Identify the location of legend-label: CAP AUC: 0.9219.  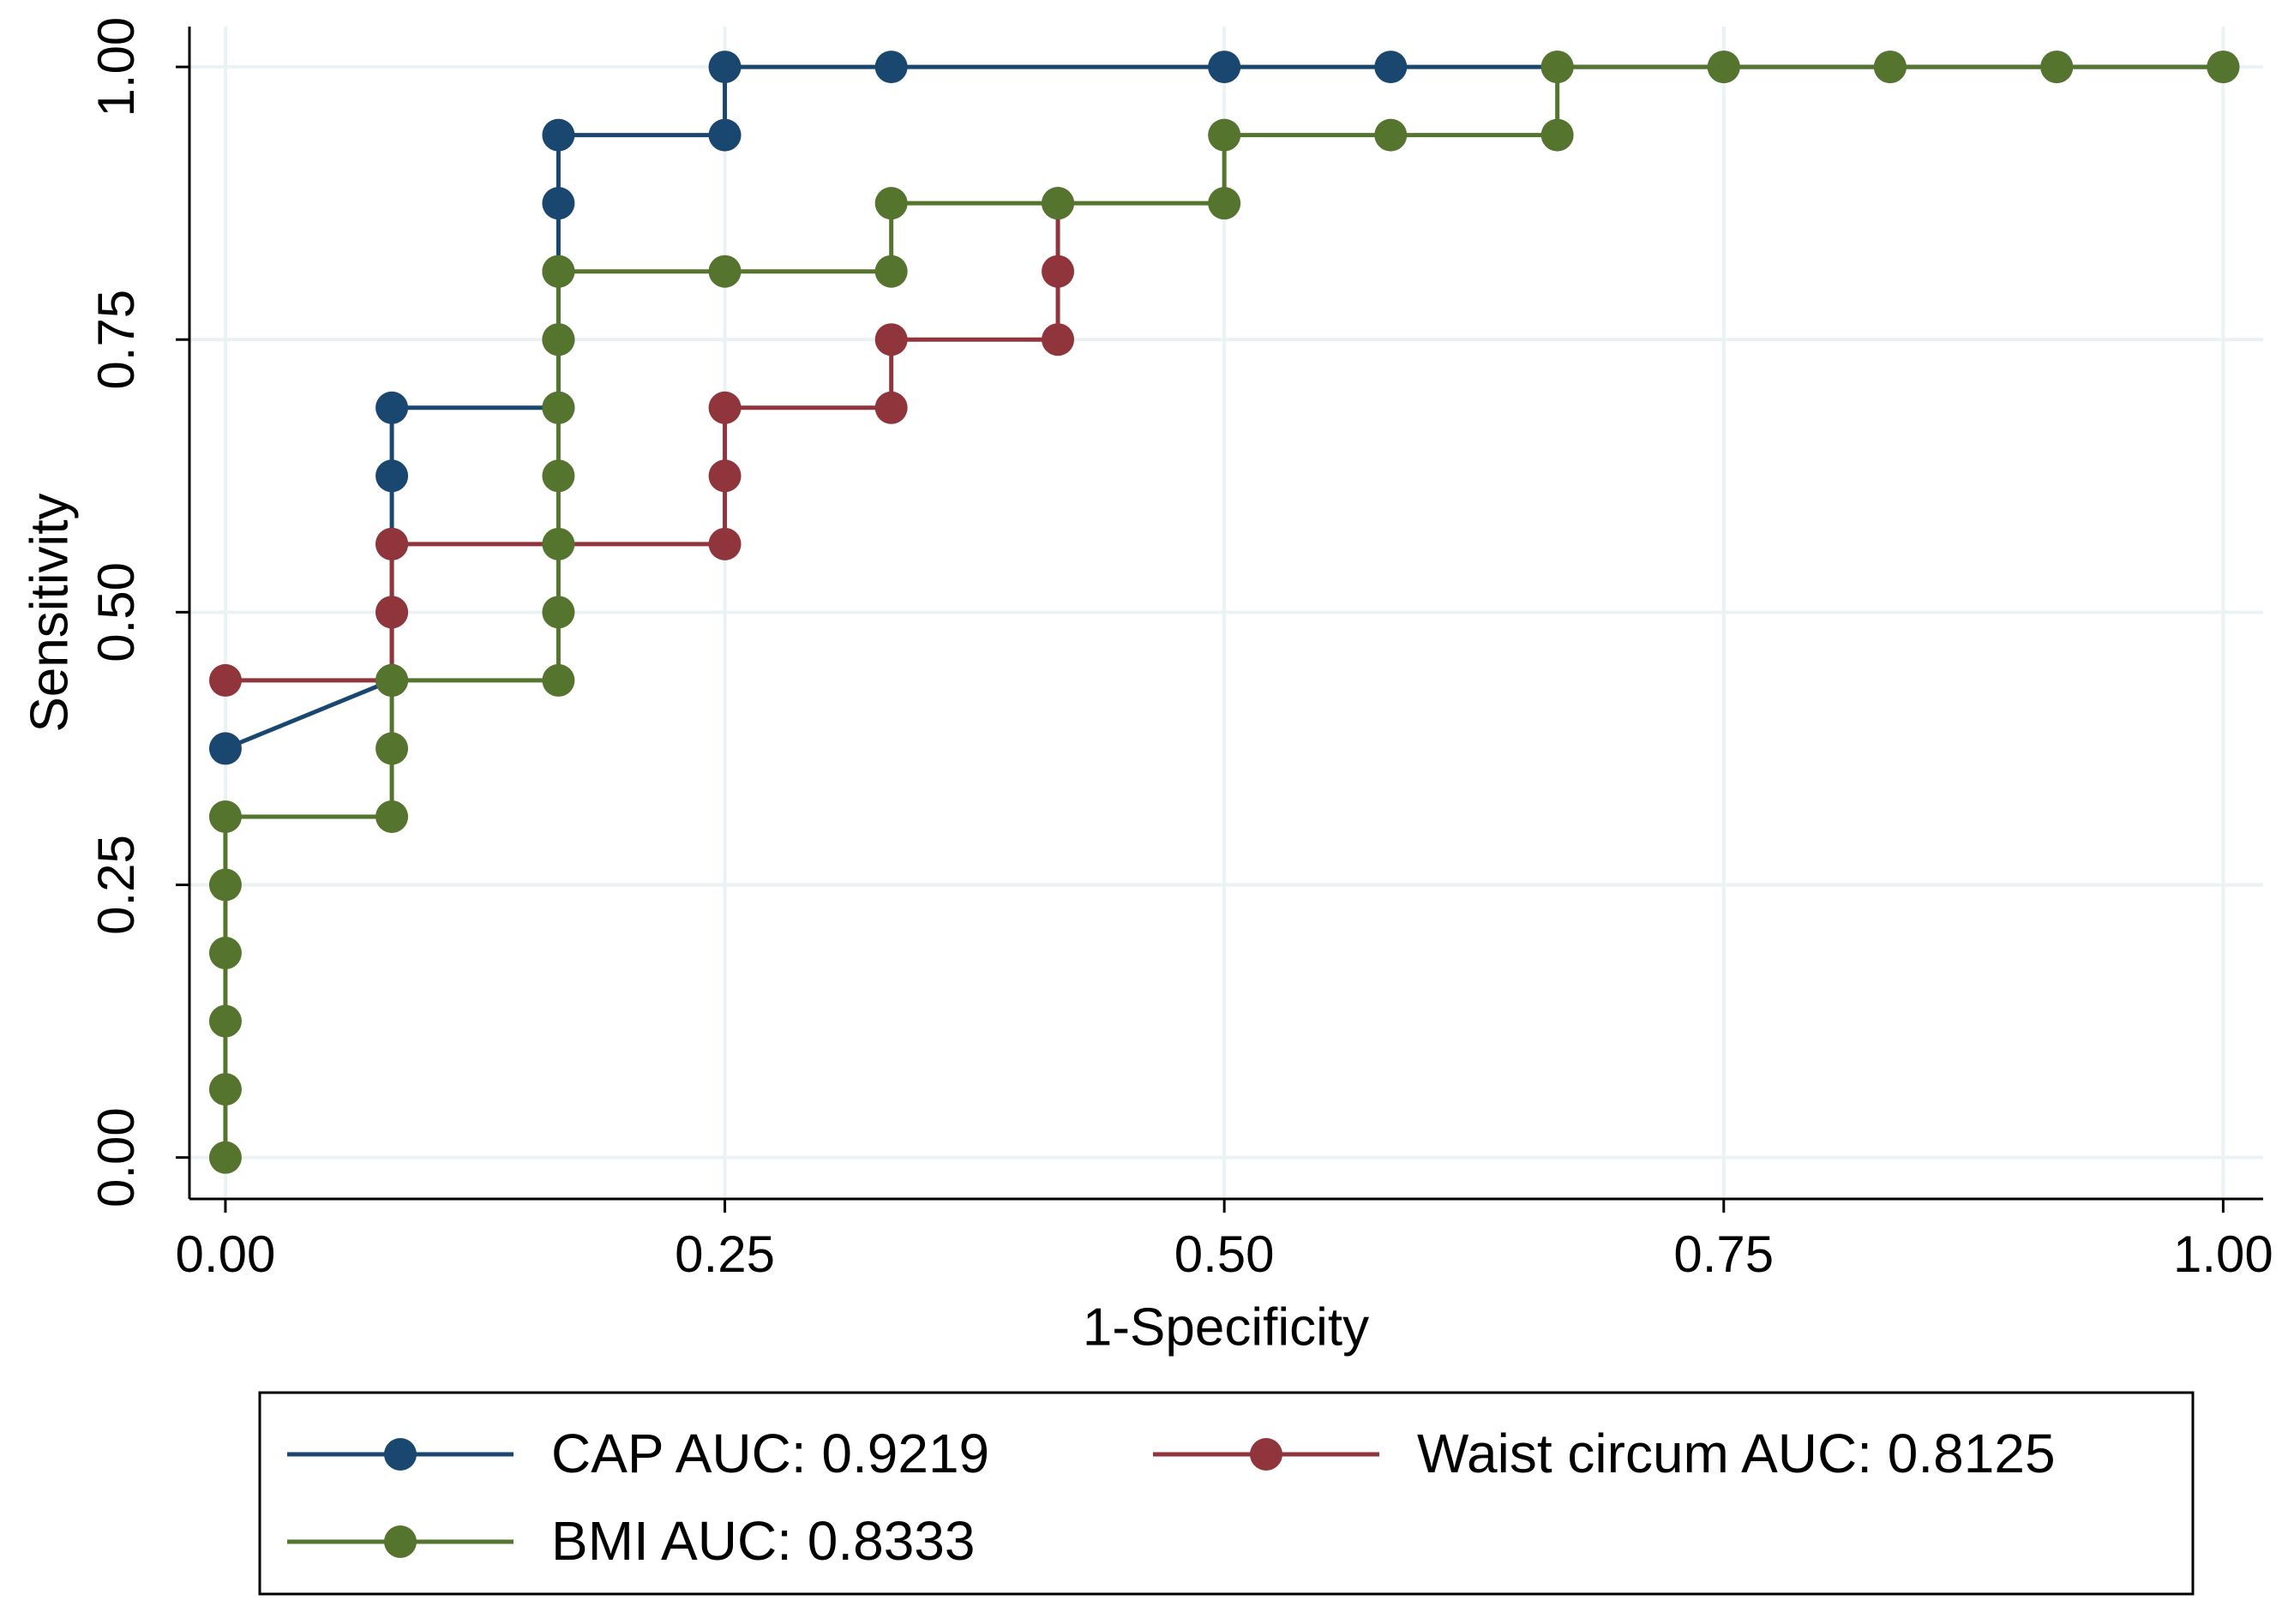
(770, 1453).